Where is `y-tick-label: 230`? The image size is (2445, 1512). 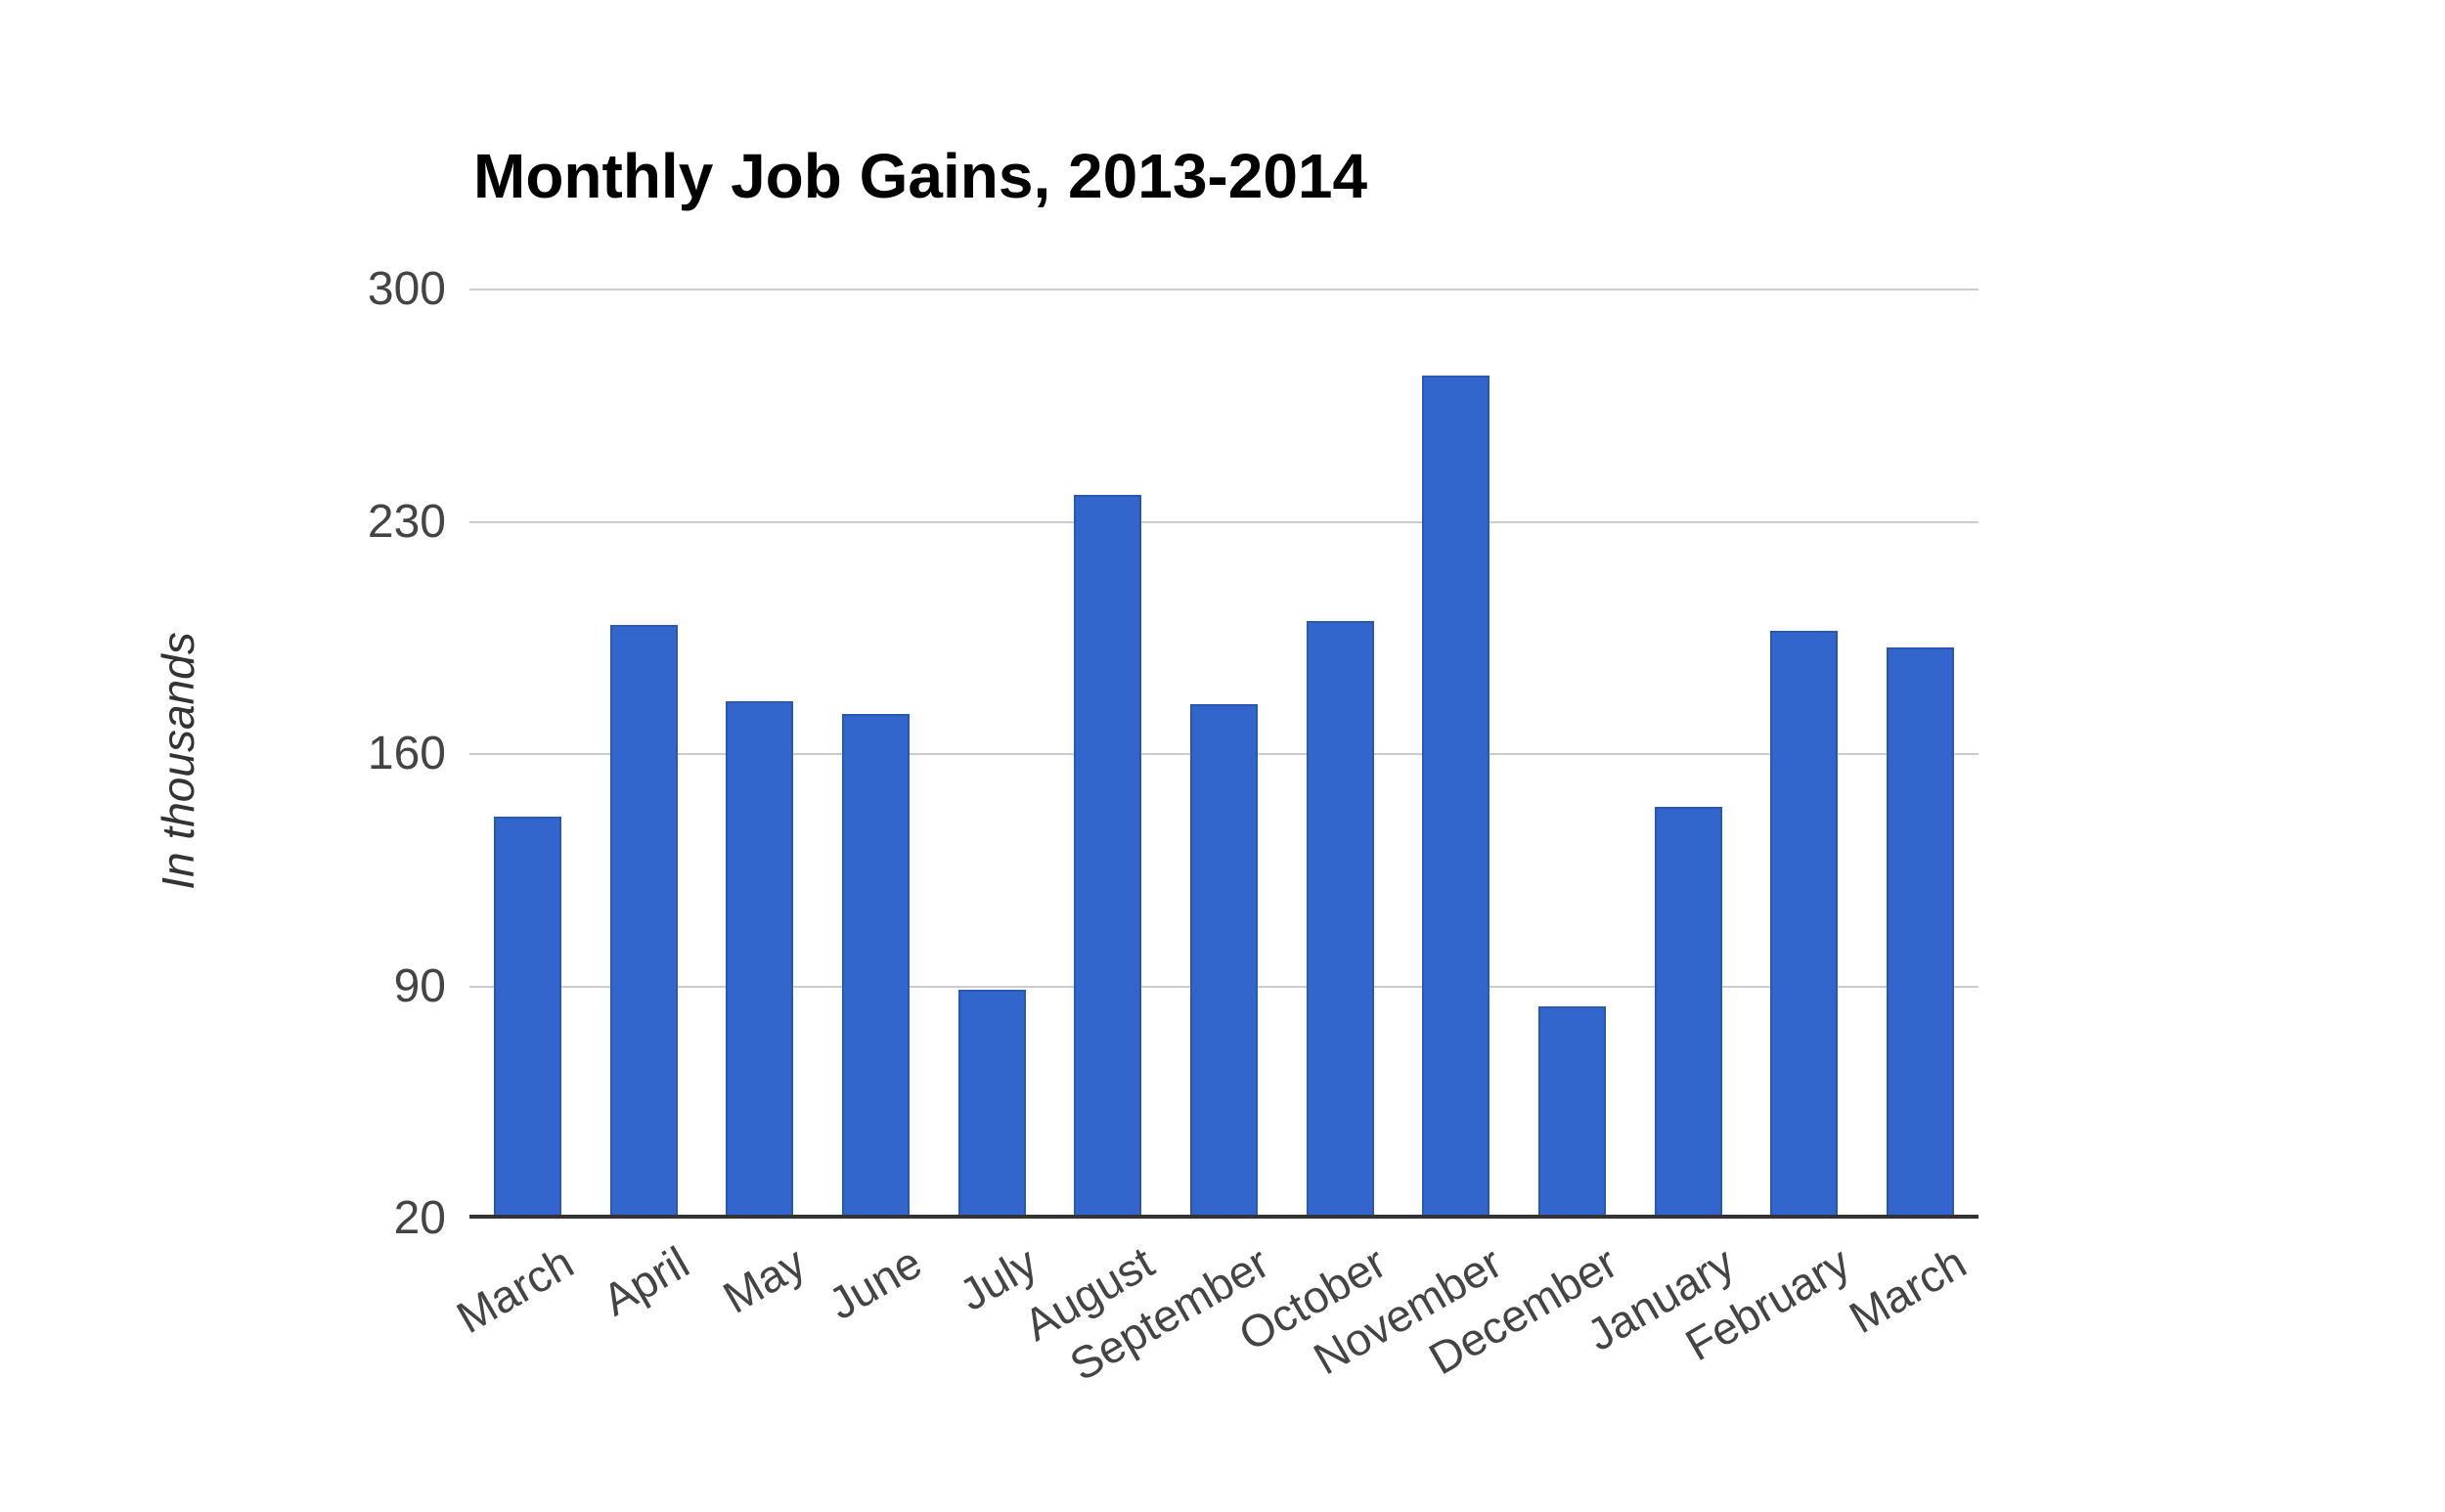
y-tick-label: 230 is located at coordinates (406, 521).